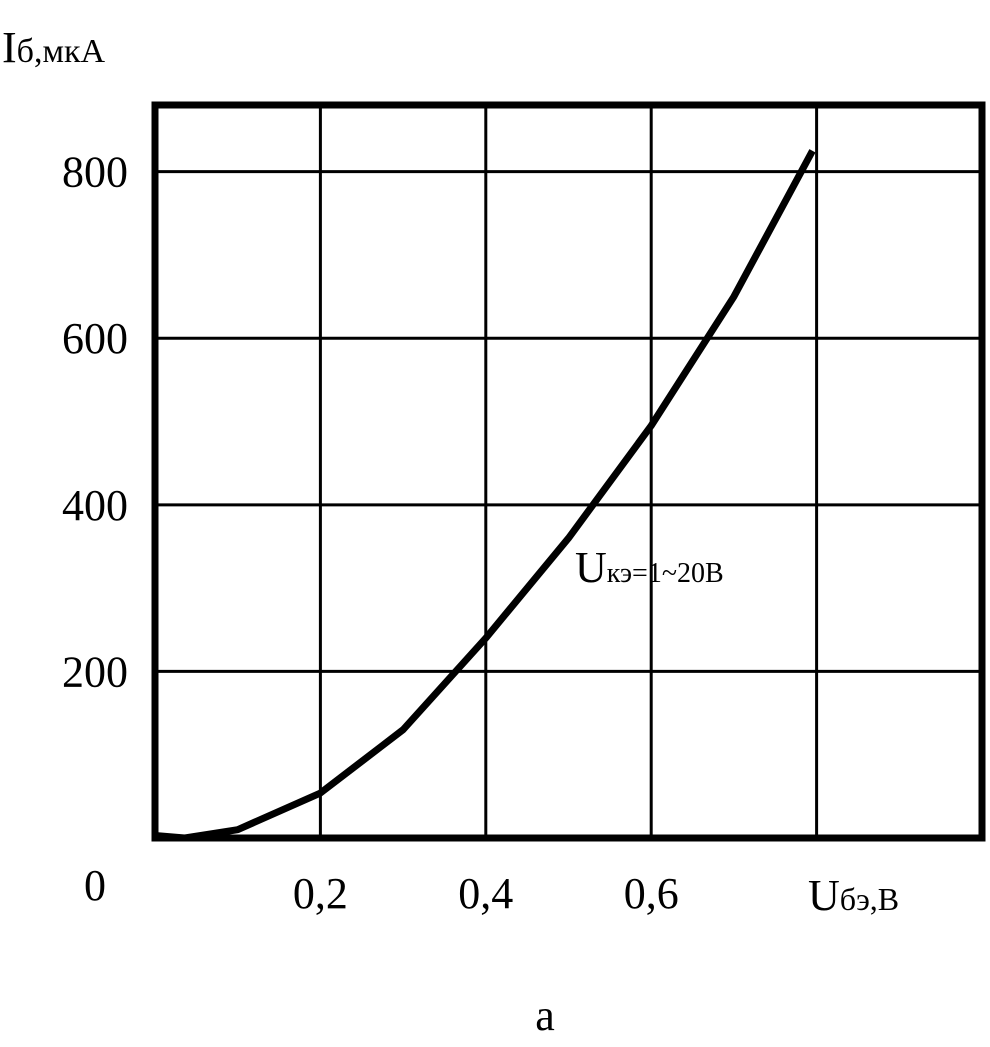 The height and width of the screenshot is (1047, 990). I want to click on annotation-main: U, so click(591, 567).